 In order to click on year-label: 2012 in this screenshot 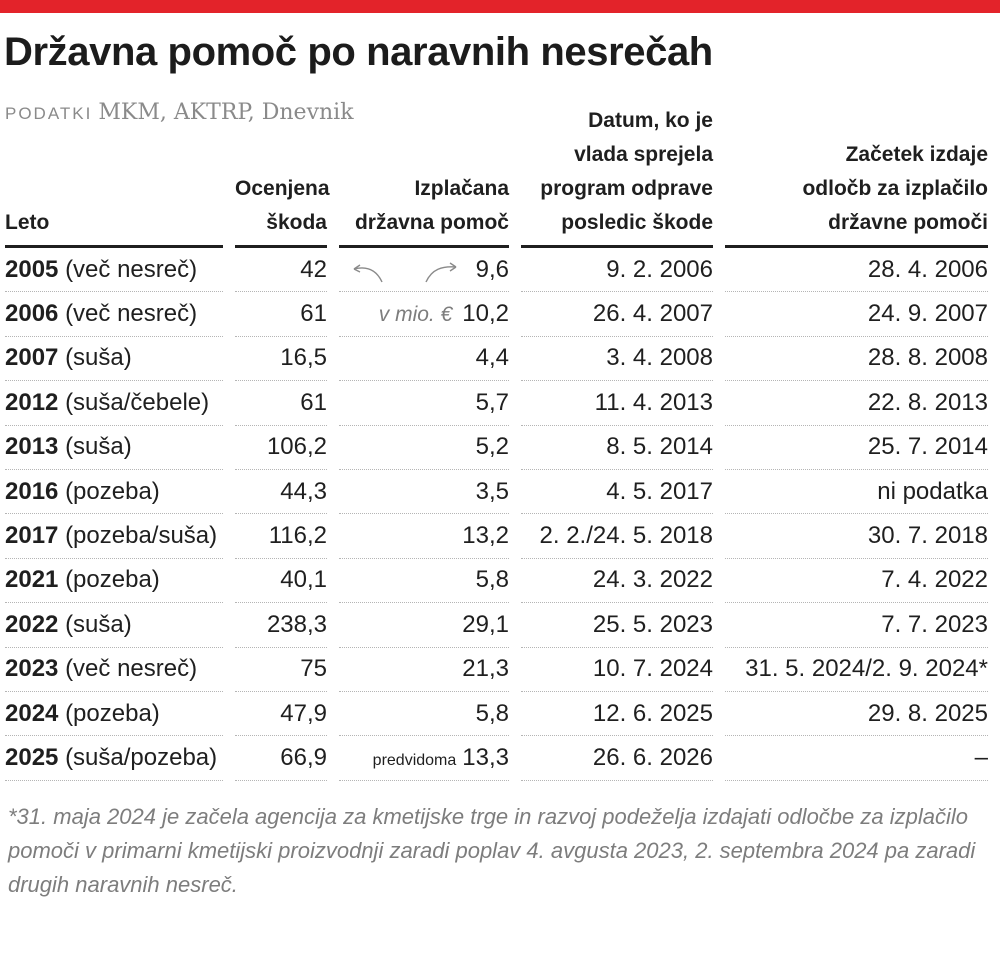, I will do `click(32, 402)`.